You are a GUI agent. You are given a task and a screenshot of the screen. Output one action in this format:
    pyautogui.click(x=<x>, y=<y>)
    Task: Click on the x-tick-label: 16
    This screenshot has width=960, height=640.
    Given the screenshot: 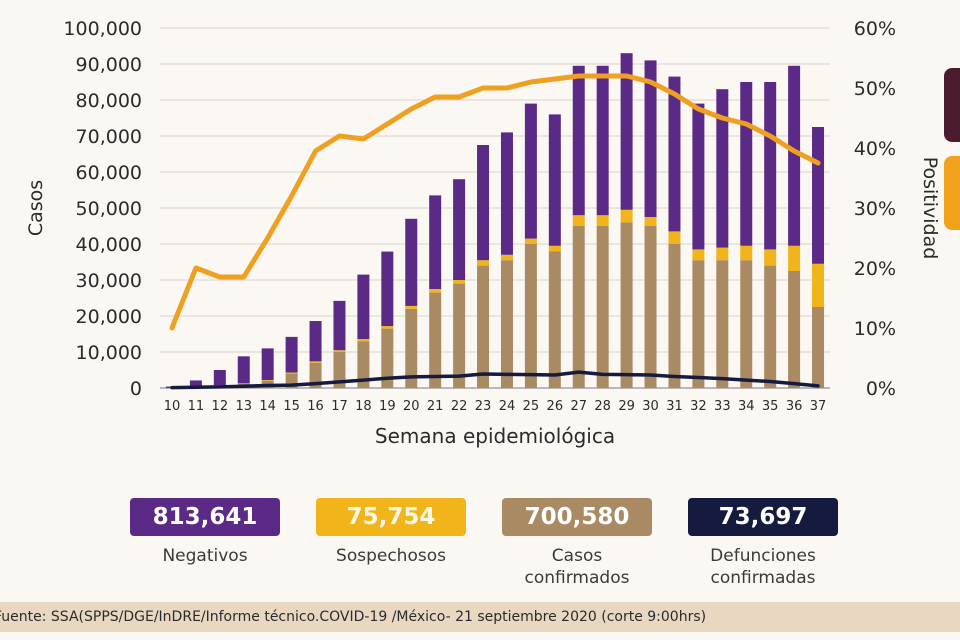 What is the action you would take?
    pyautogui.click(x=315, y=406)
    